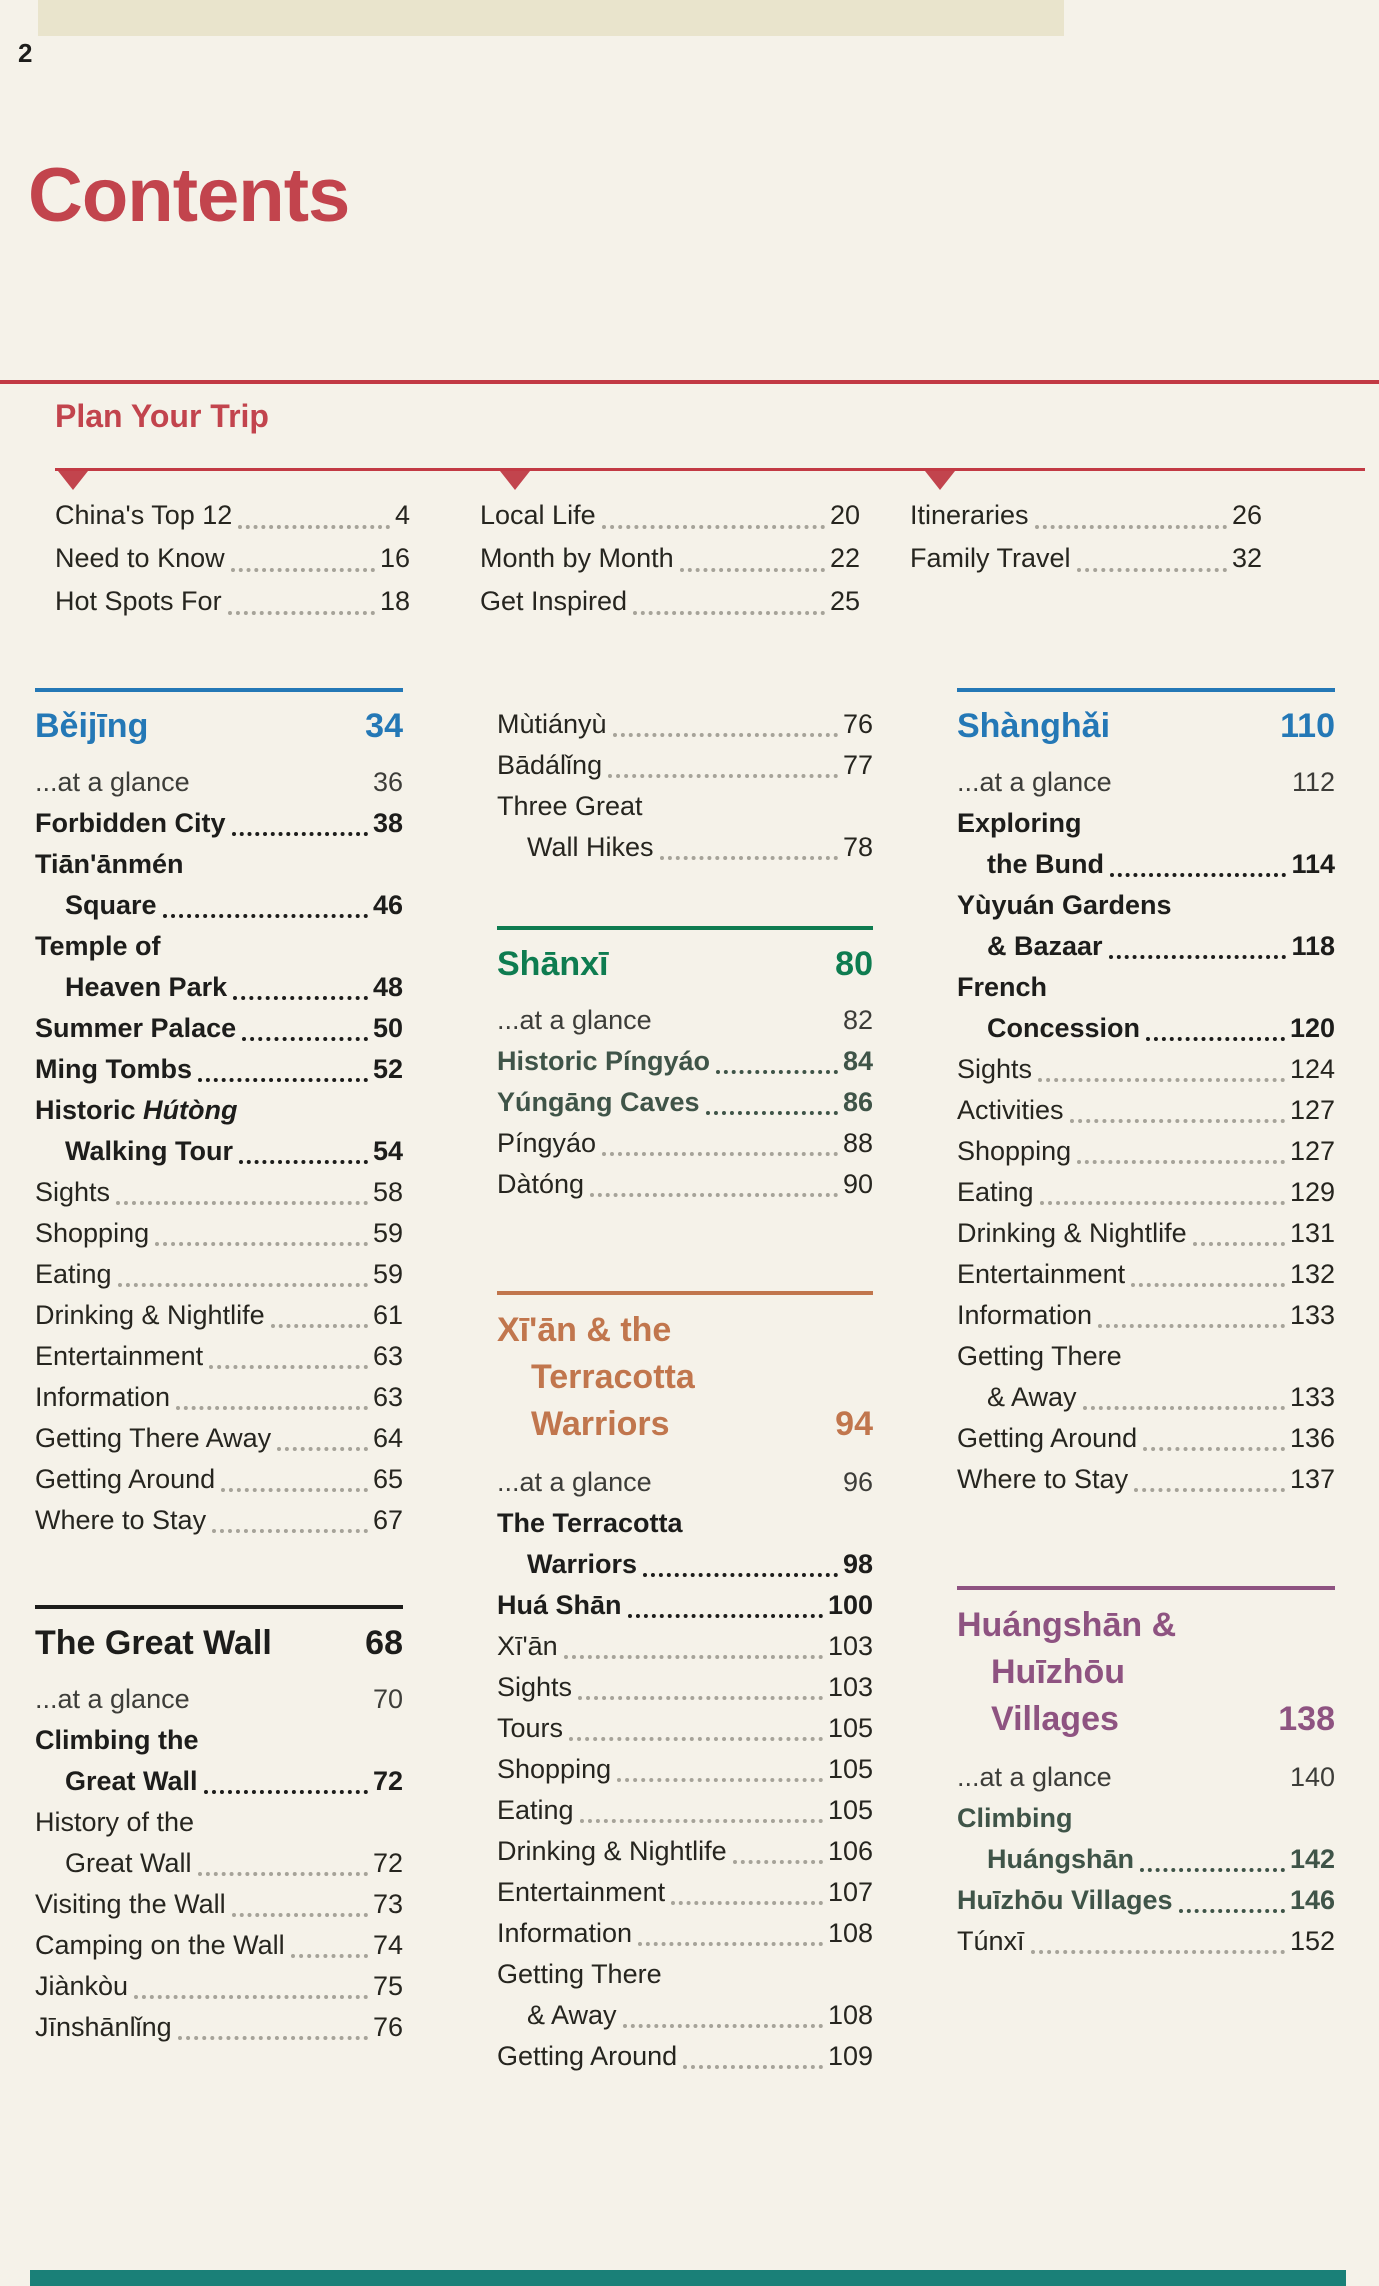 This screenshot has width=1379, height=2286. I want to click on entry-label: Drinking & Nightlife, so click(612, 1851).